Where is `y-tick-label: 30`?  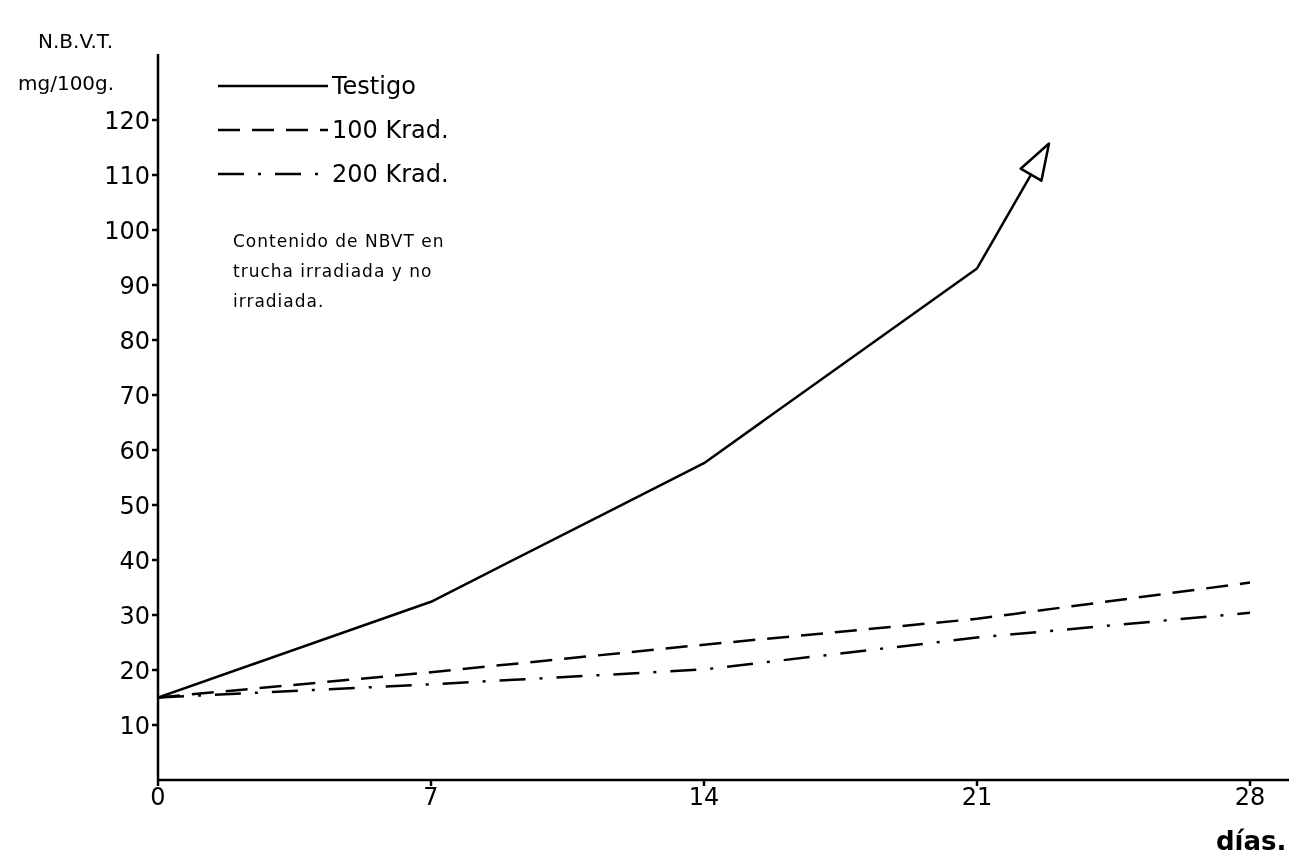
y-tick-label: 30 is located at coordinates (134, 615).